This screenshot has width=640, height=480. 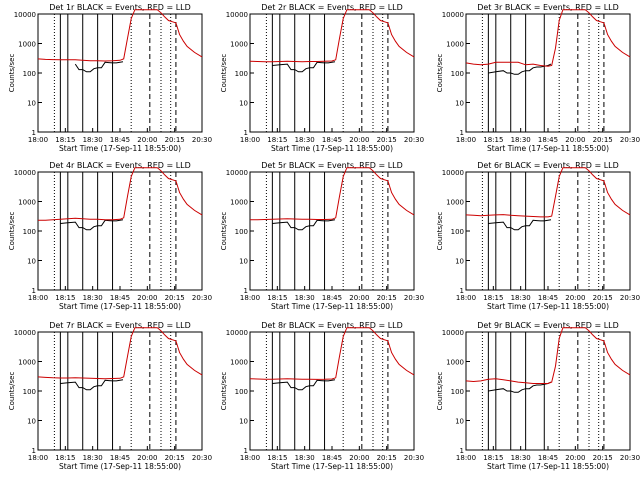 I want to click on plot-frame, so click(x=332, y=73).